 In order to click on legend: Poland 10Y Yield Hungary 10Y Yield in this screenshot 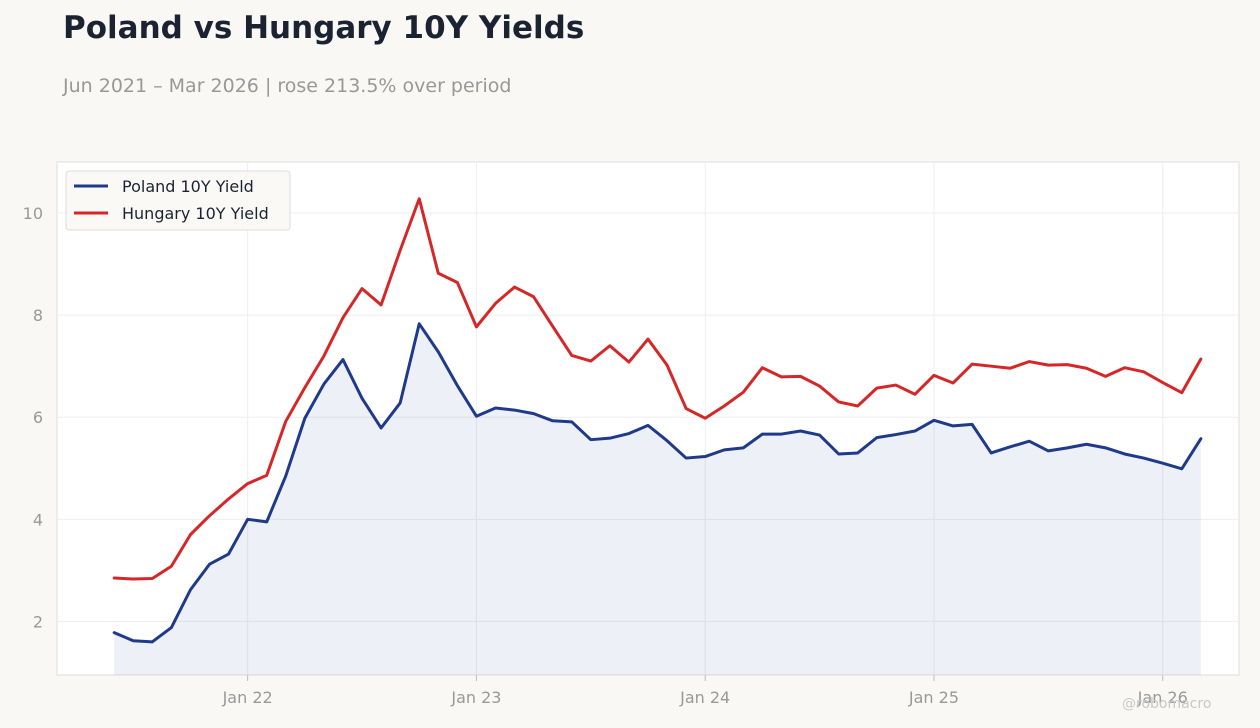, I will do `click(178, 200)`.